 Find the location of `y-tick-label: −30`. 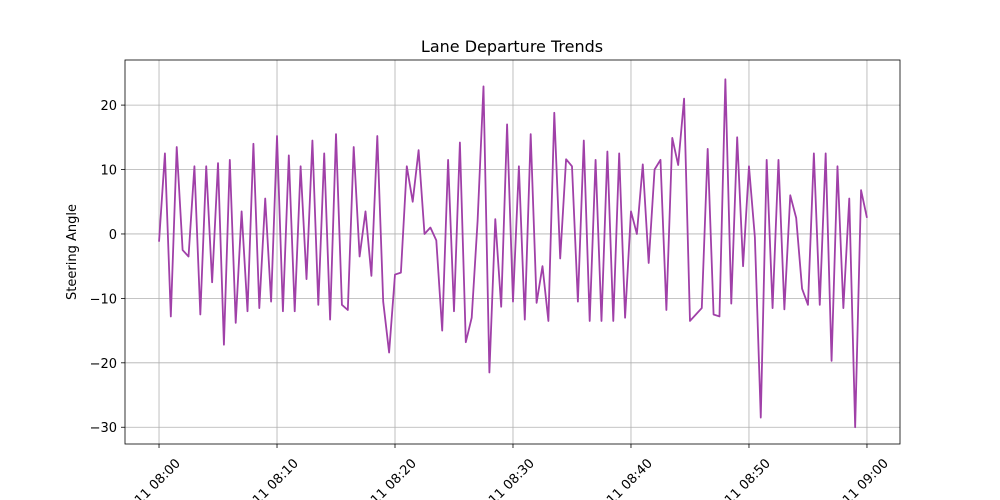

y-tick-label: −30 is located at coordinates (103, 428).